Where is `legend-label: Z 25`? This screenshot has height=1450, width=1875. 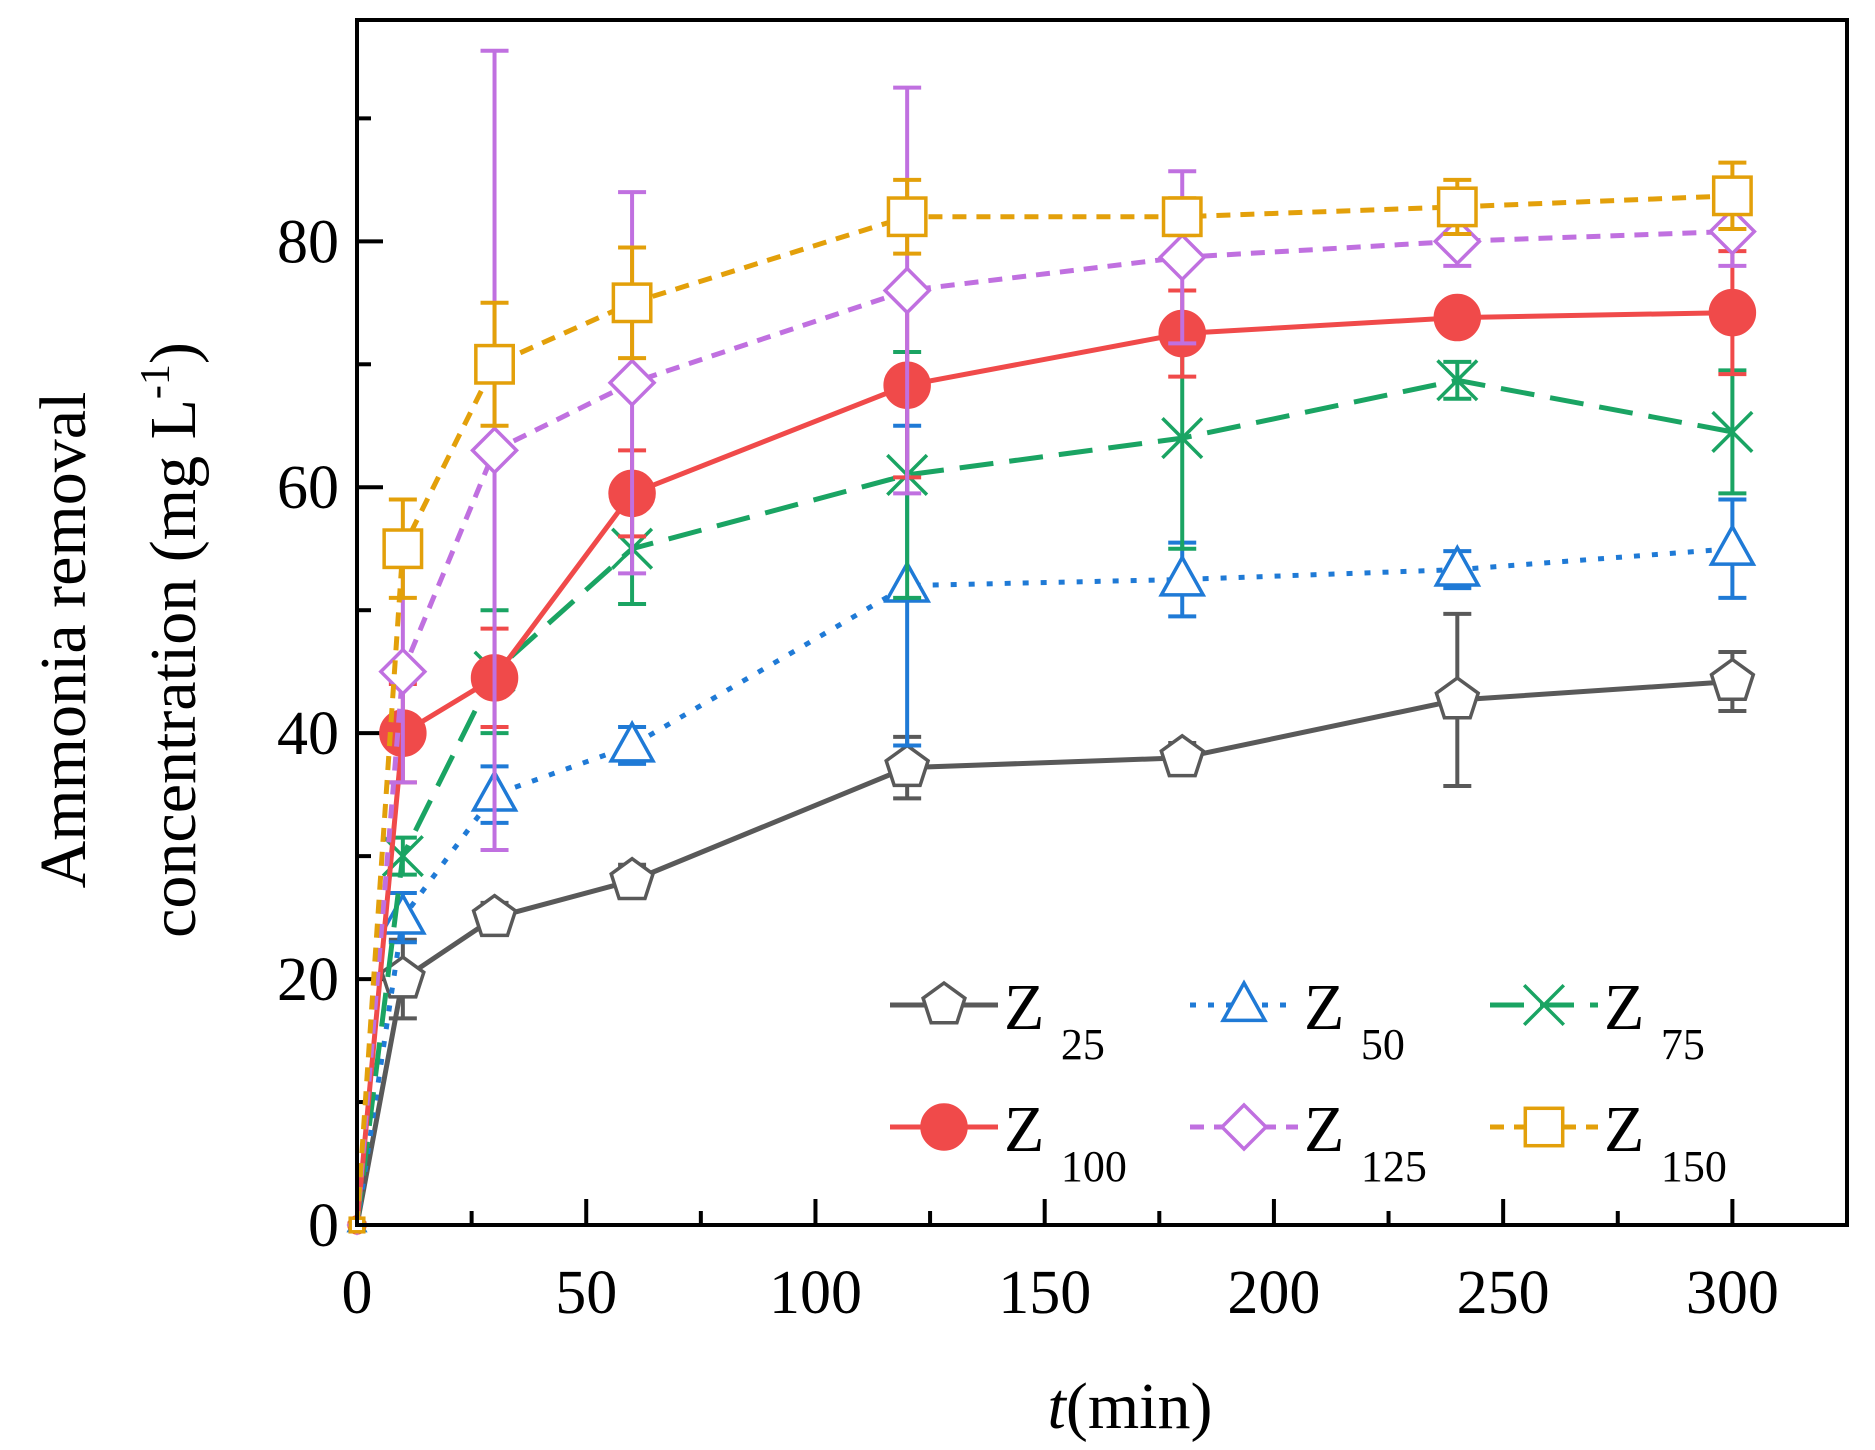 legend-label: Z 25 is located at coordinates (1054, 1020).